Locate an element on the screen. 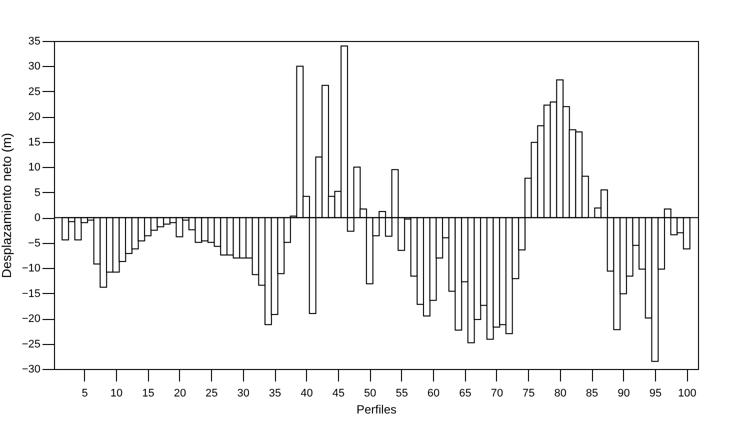 The image size is (751, 436). x-tick-label: 90 is located at coordinates (624, 394).